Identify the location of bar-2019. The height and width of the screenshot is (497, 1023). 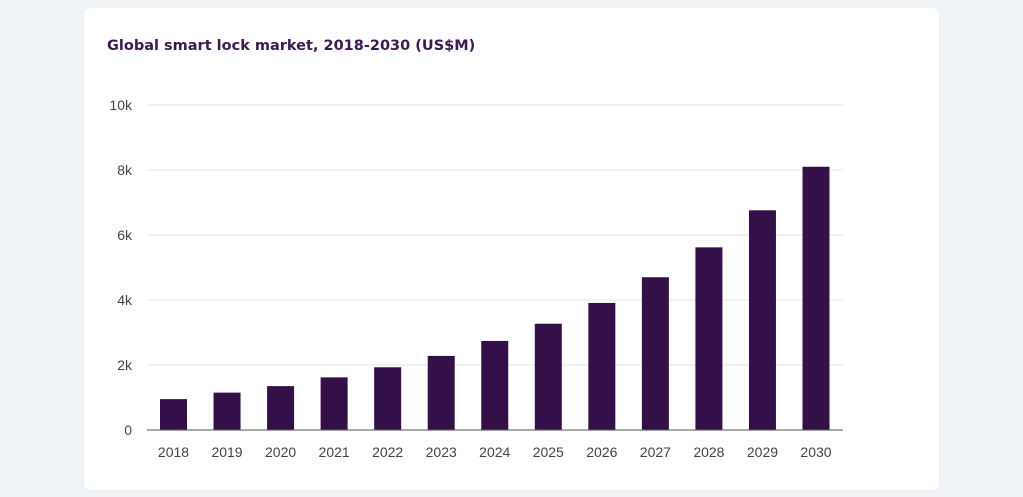
(227, 411).